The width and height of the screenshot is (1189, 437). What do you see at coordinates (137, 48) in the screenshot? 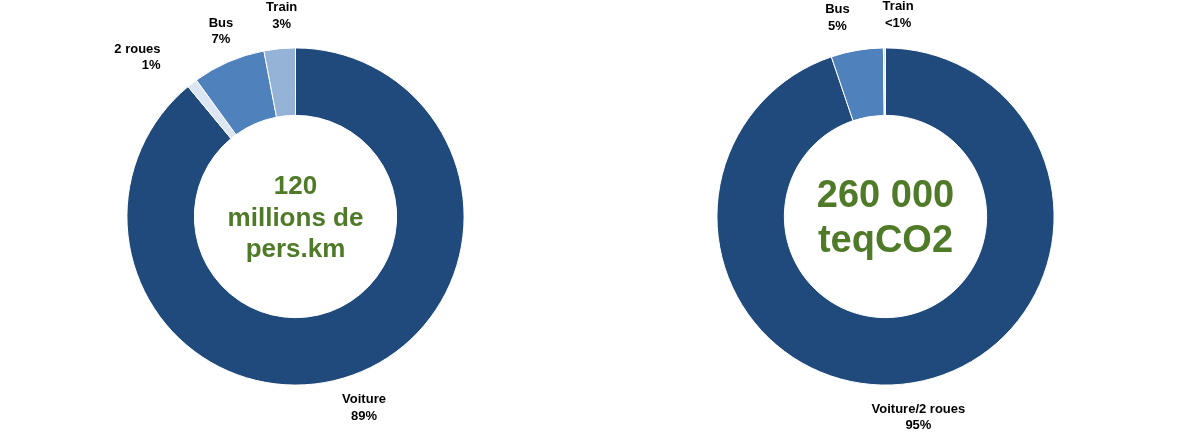
I see `slice-label: 2 roues` at bounding box center [137, 48].